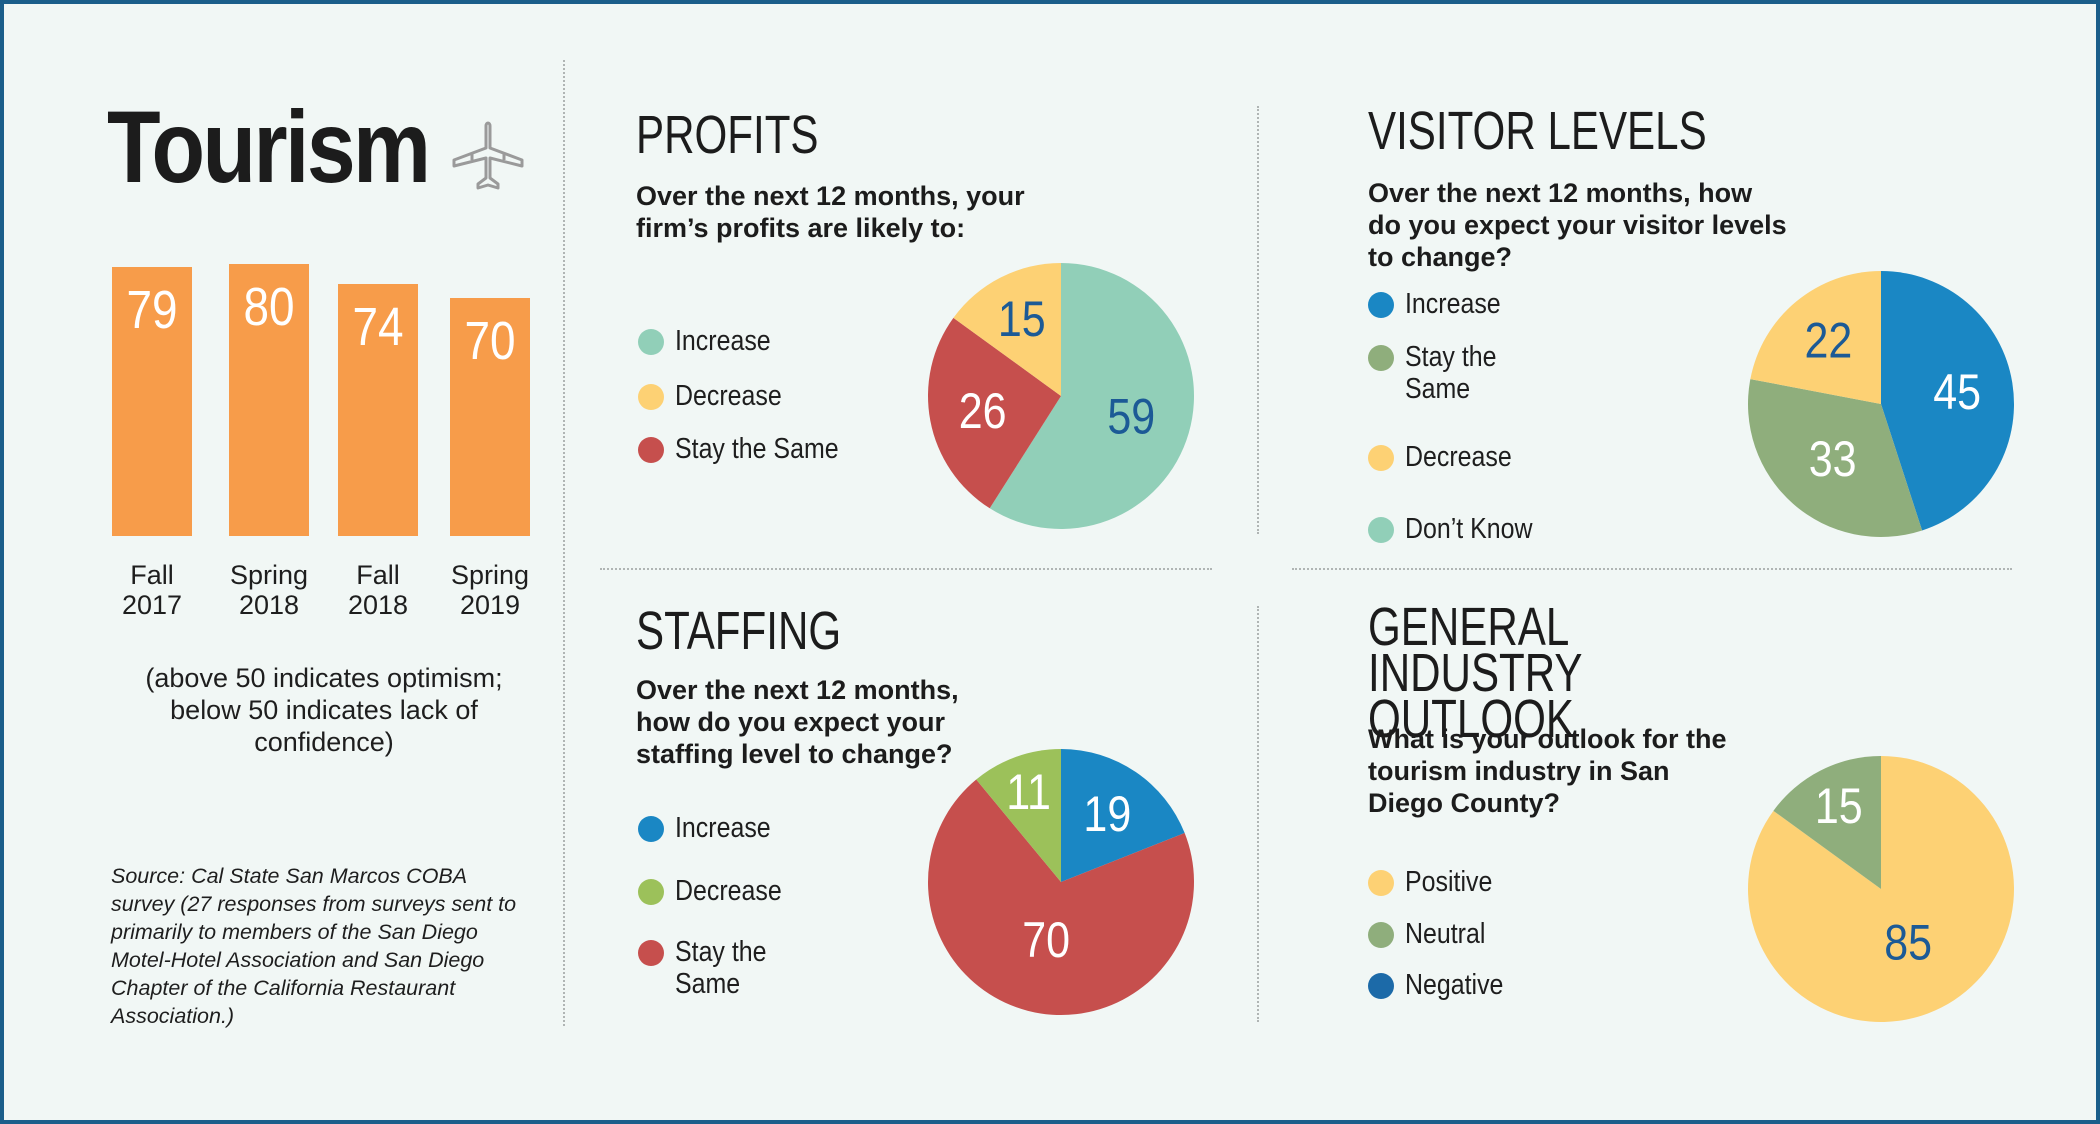  I want to click on airplane-icon, so click(488, 155).